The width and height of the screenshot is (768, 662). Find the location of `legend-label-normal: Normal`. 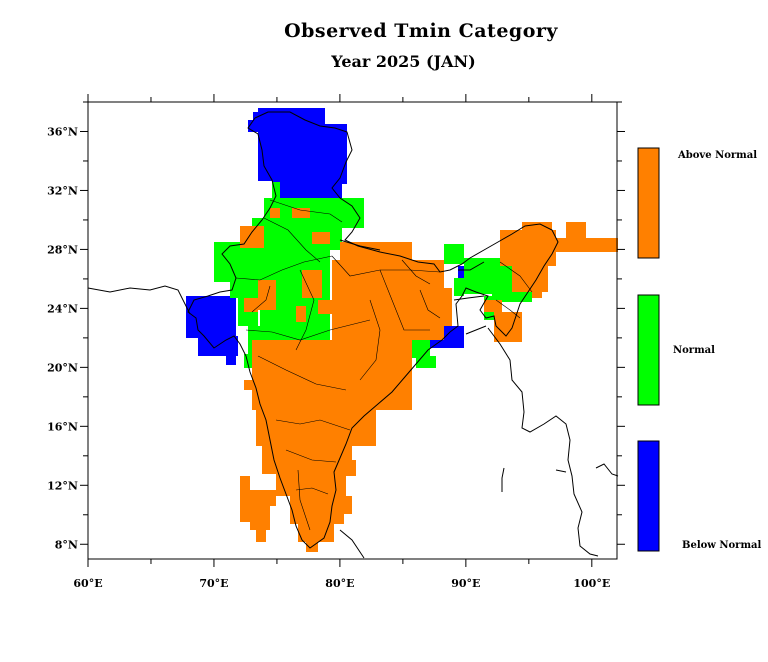

legend-label-normal: Normal is located at coordinates (694, 350).